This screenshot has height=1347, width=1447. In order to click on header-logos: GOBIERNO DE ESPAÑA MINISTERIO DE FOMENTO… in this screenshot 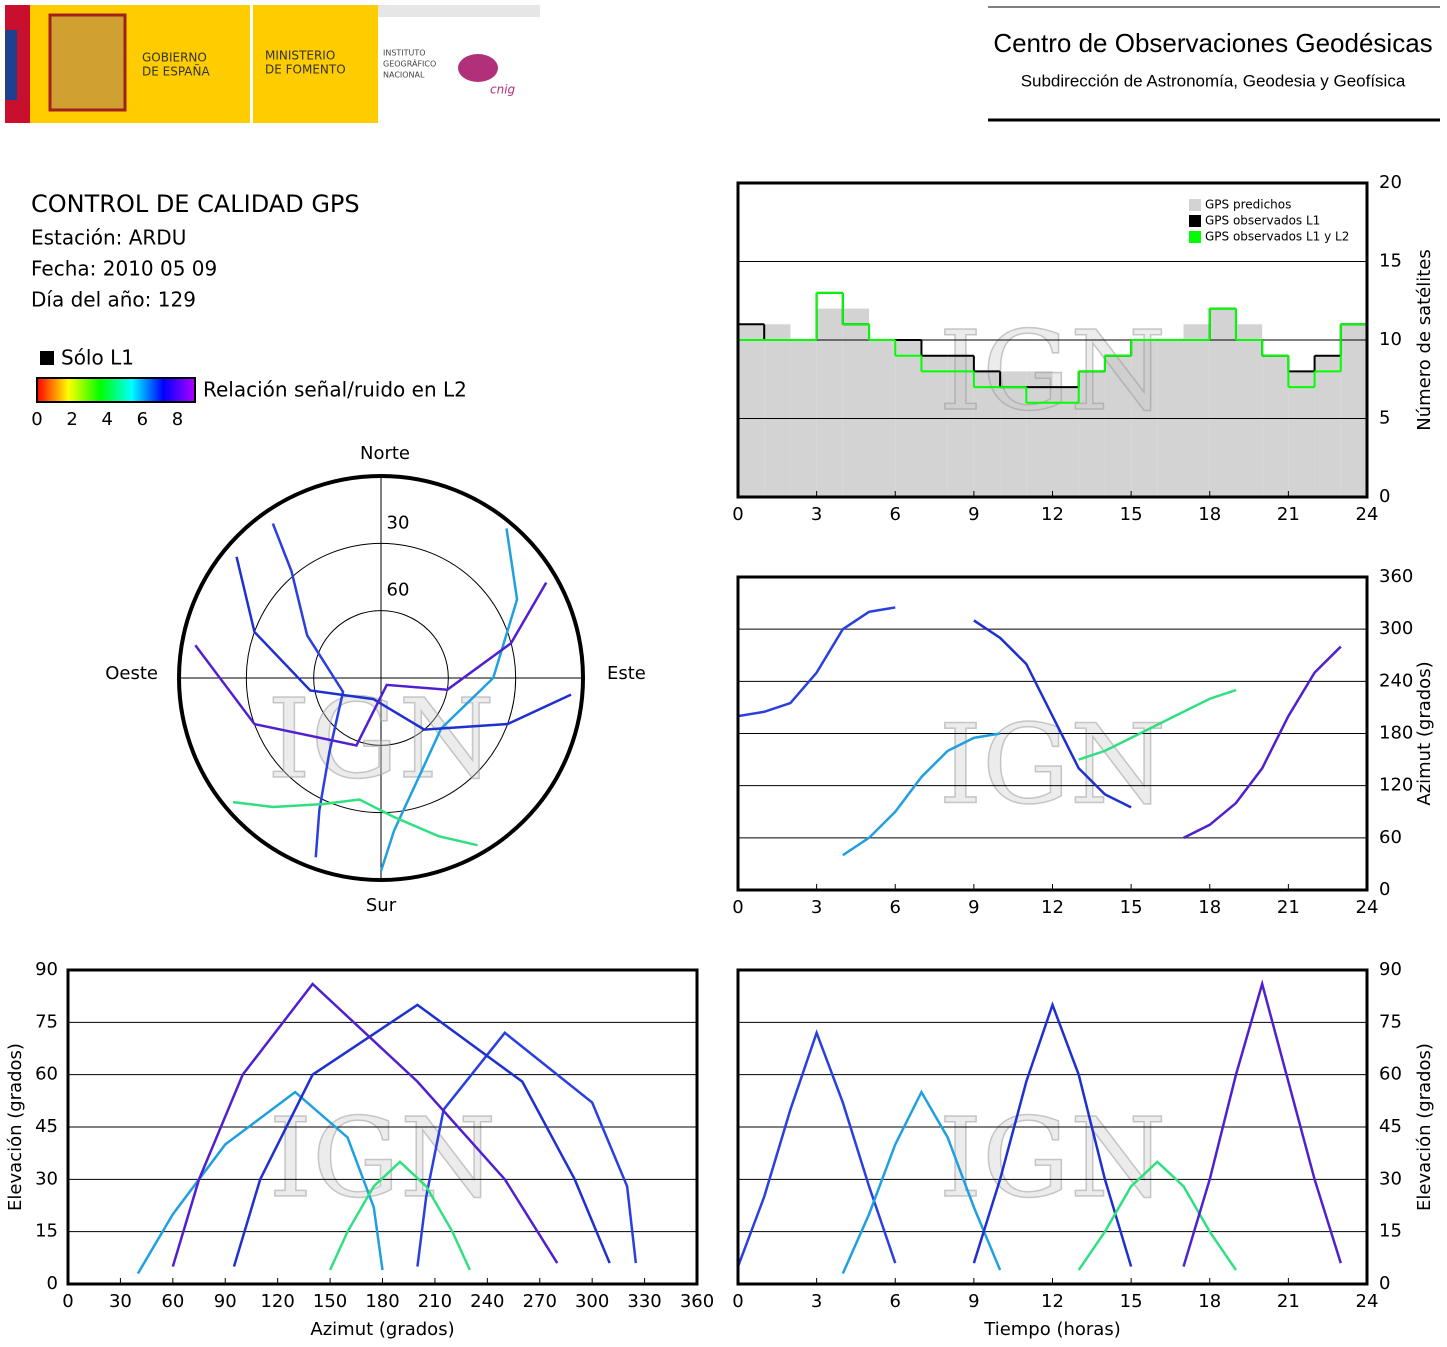, I will do `click(272, 64)`.